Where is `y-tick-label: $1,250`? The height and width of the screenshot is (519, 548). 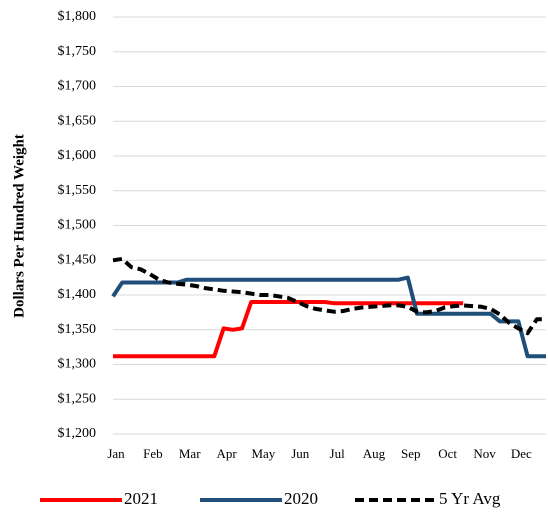
y-tick-label: $1,250 is located at coordinates (77, 398).